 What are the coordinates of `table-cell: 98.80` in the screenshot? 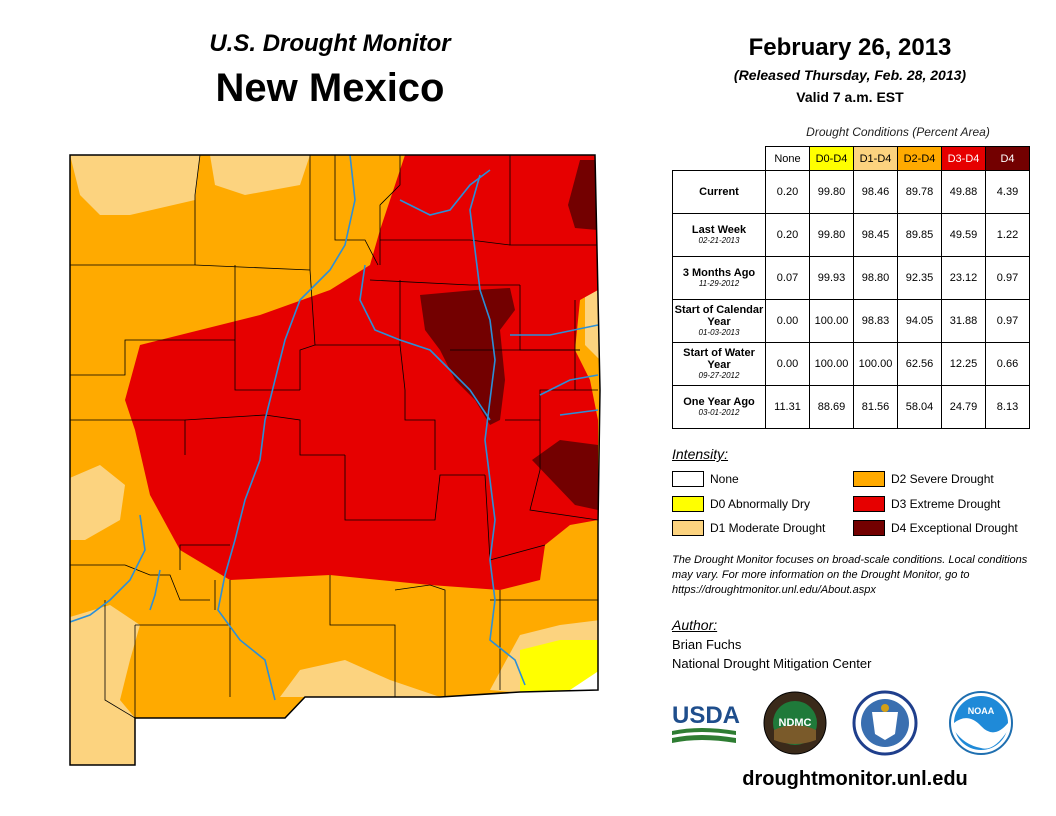 It's located at (875, 278).